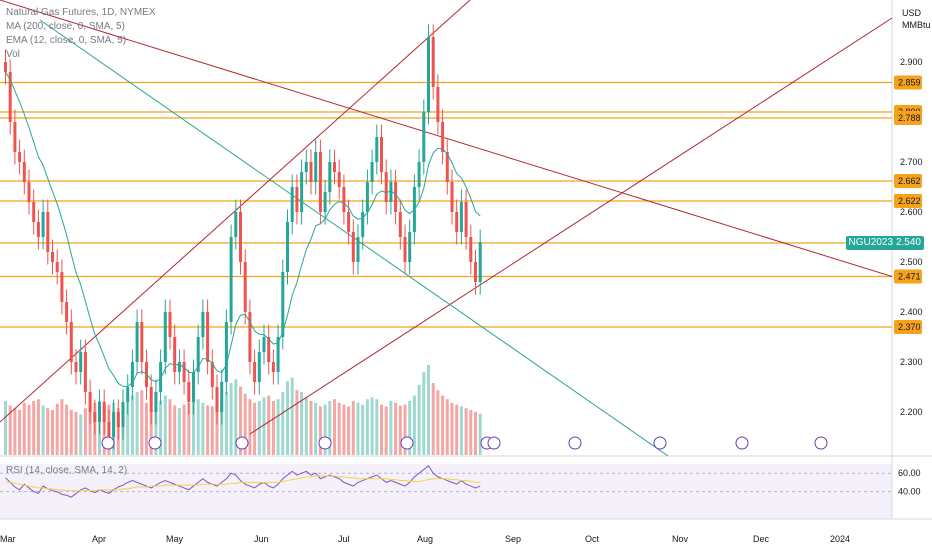 The width and height of the screenshot is (932, 550). I want to click on time-axis-label: Aug, so click(425, 539).